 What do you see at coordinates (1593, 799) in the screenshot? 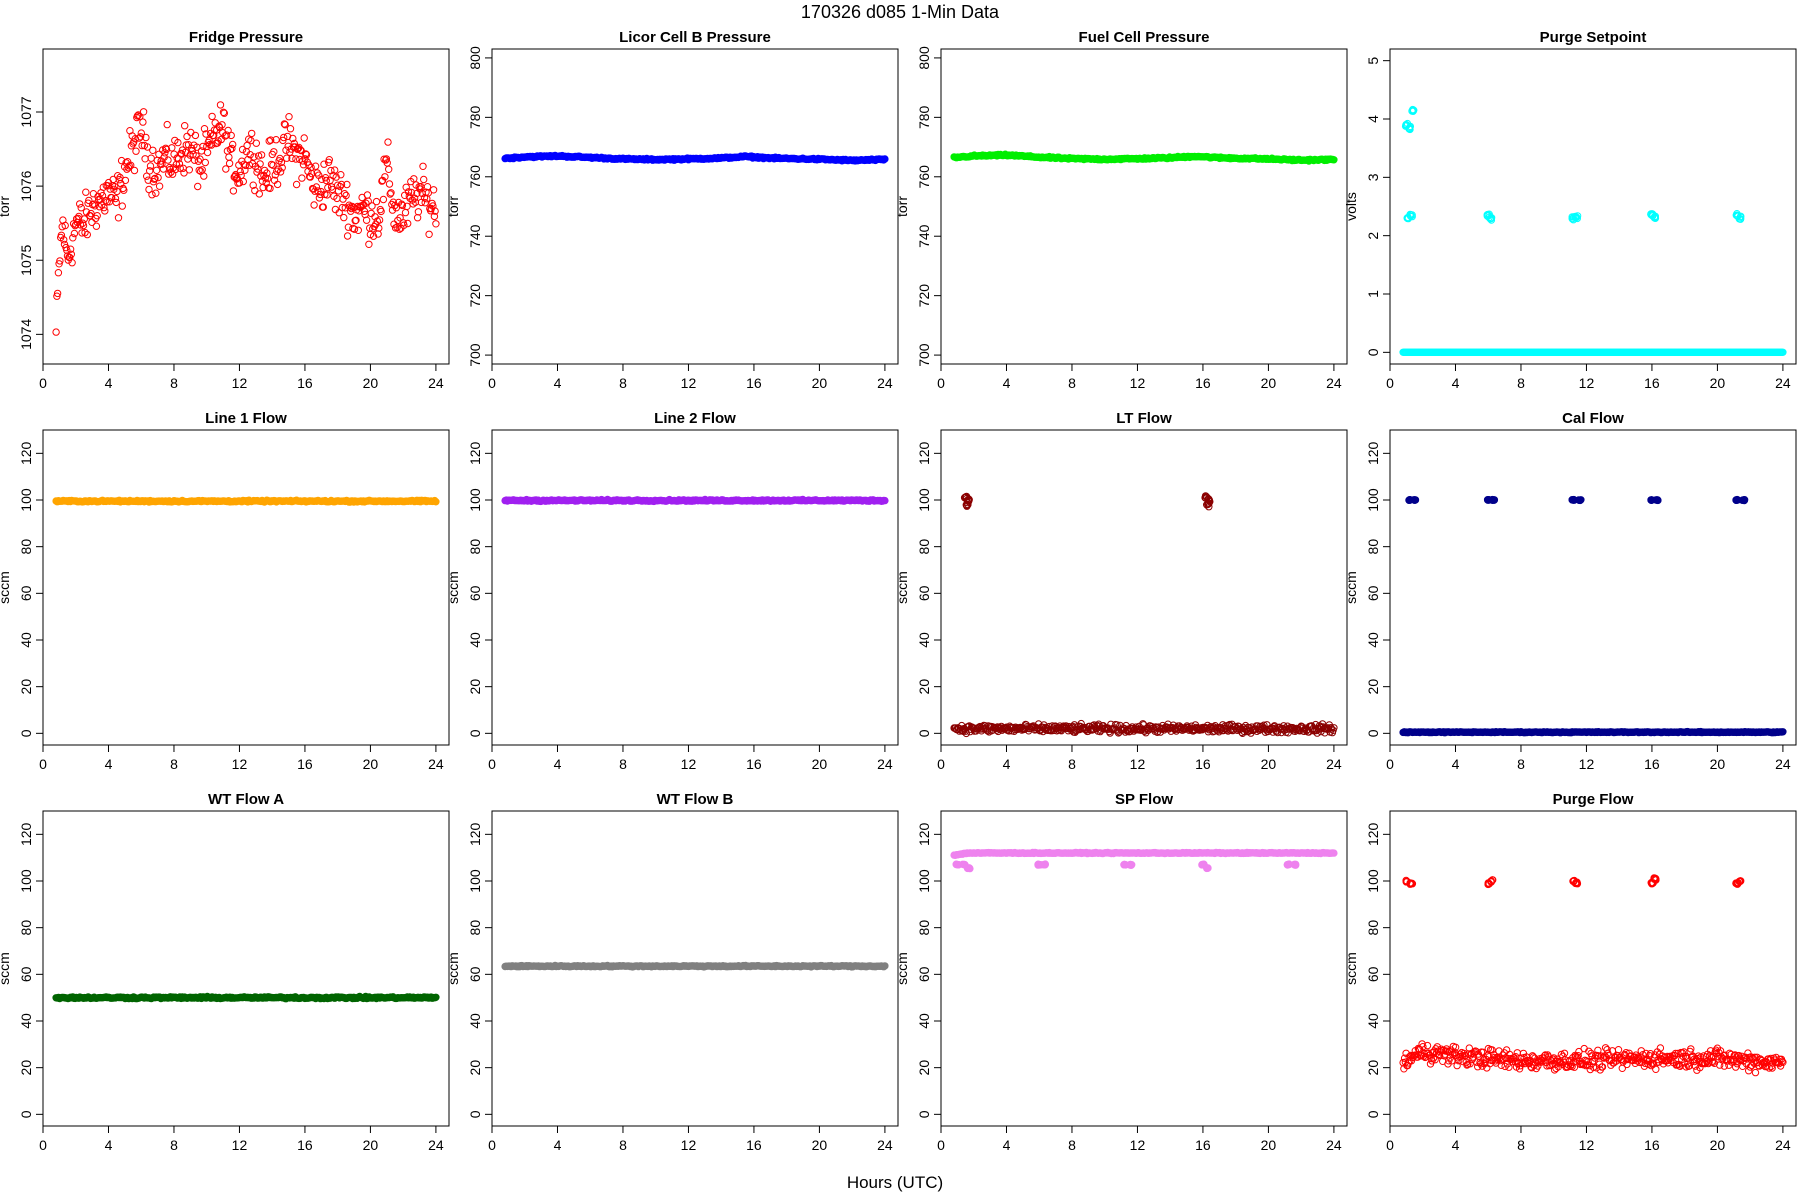
I see `panel-title: Purge Flow` at bounding box center [1593, 799].